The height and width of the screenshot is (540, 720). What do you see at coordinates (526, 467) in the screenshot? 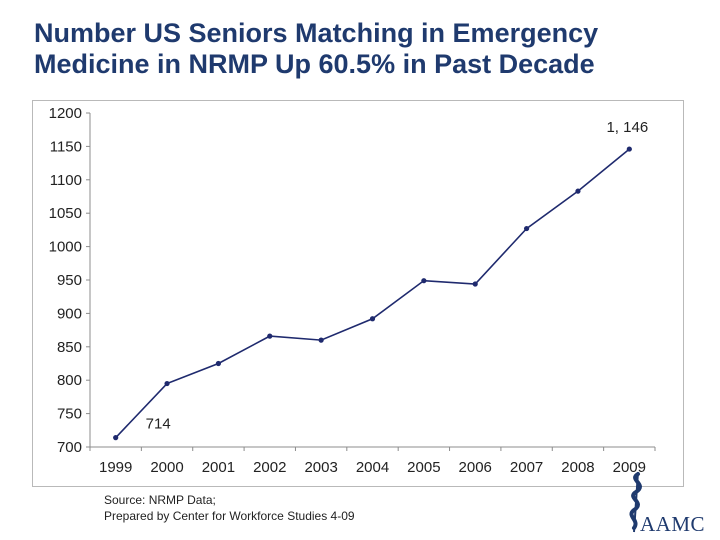
I see `x-tick-label: 2007` at bounding box center [526, 467].